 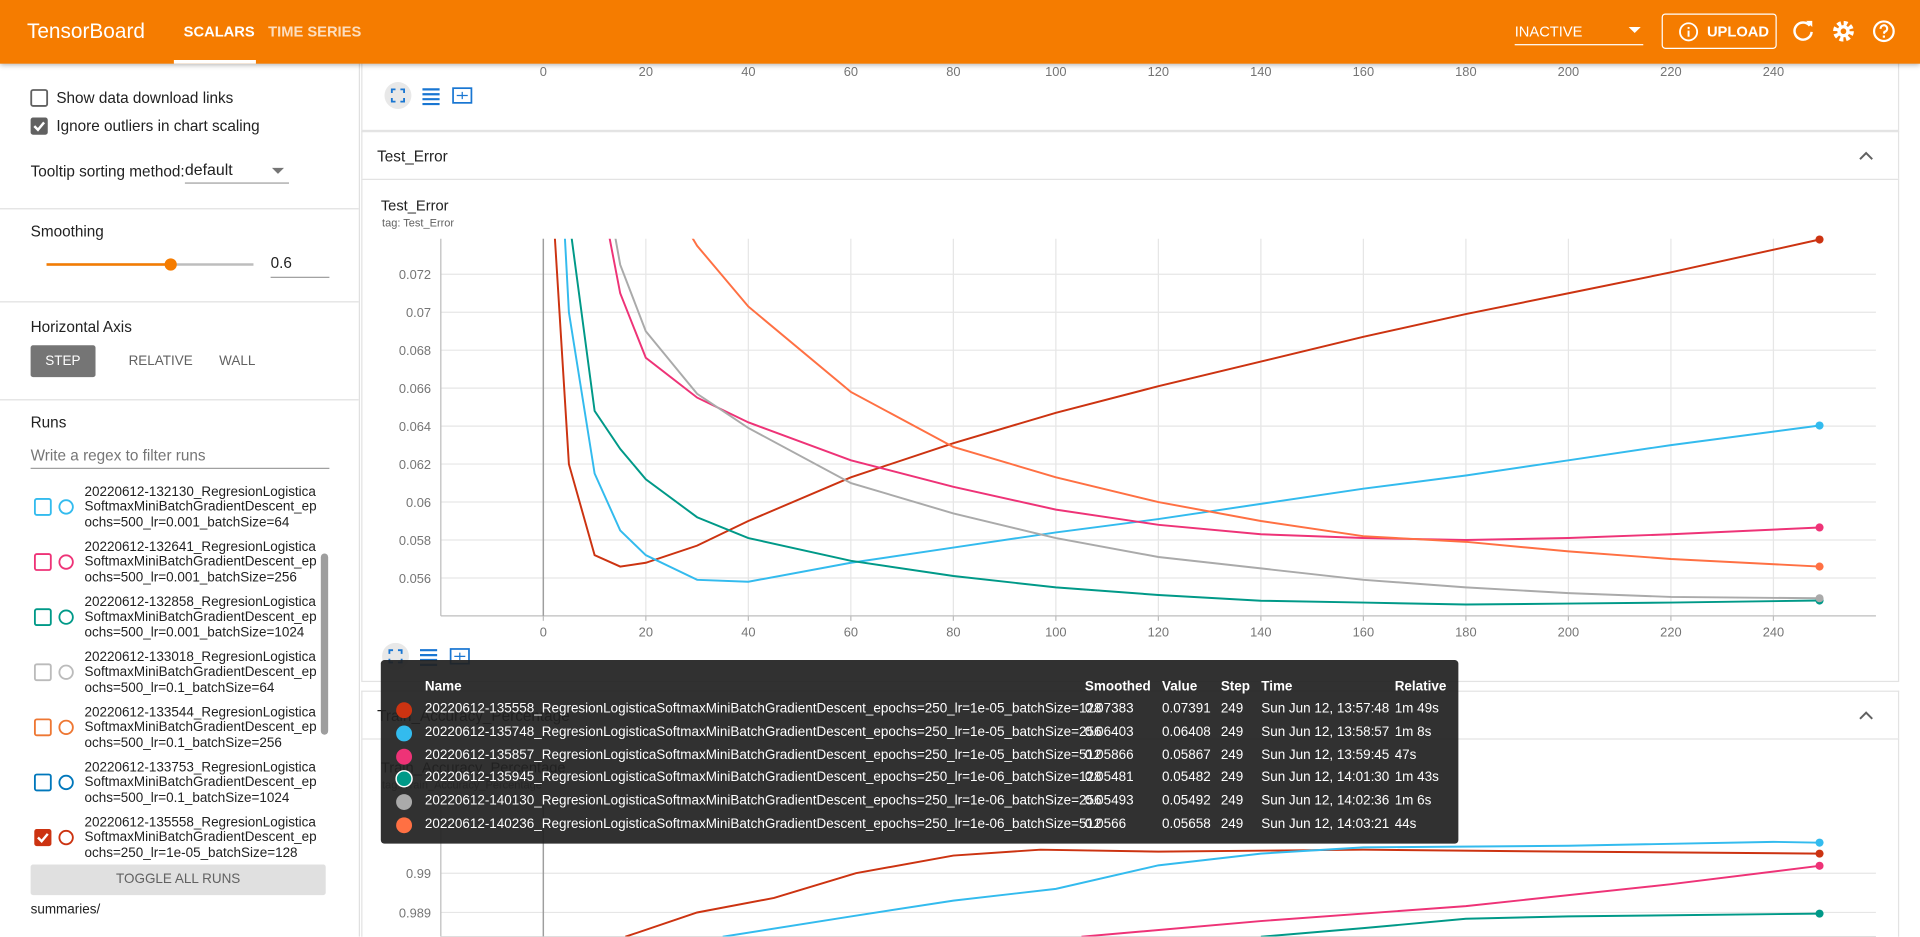 I want to click on card-header: Test_Error, so click(x=1130, y=155).